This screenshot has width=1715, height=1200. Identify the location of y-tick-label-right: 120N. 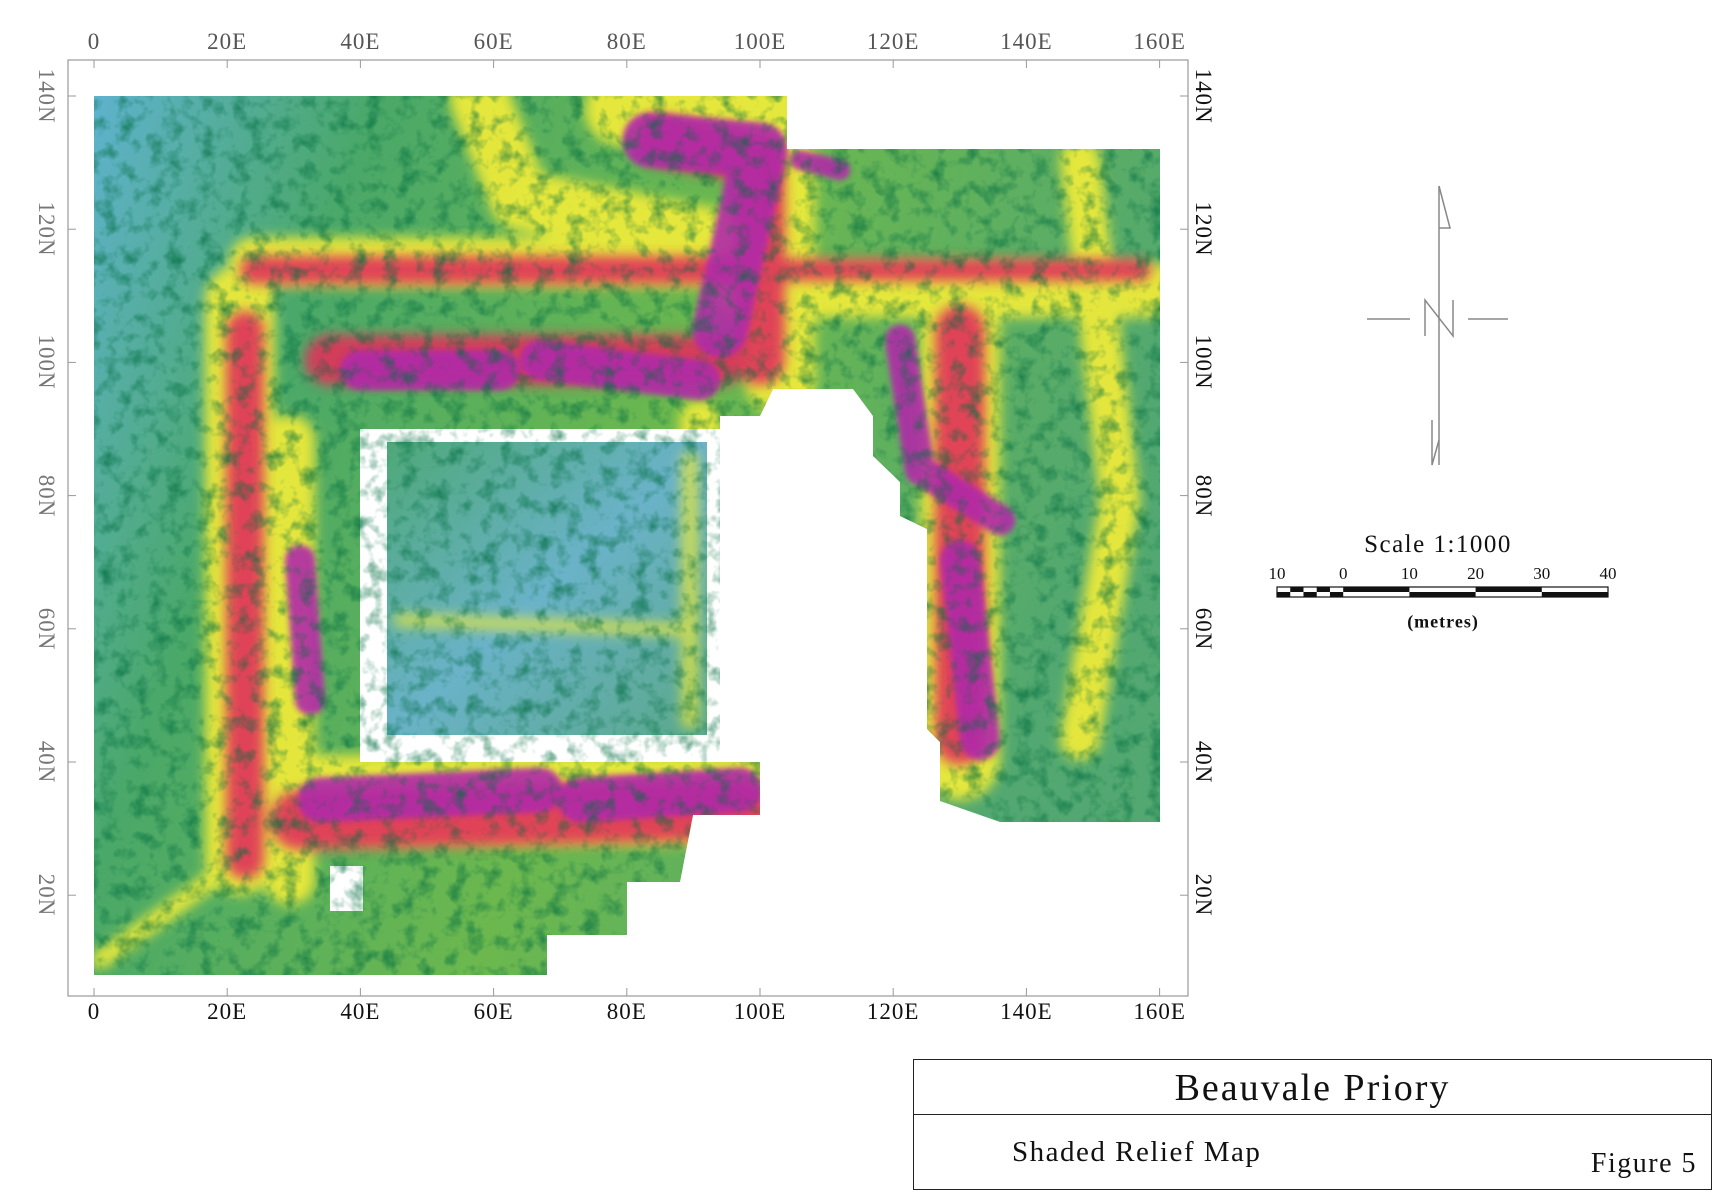
(1203, 229).